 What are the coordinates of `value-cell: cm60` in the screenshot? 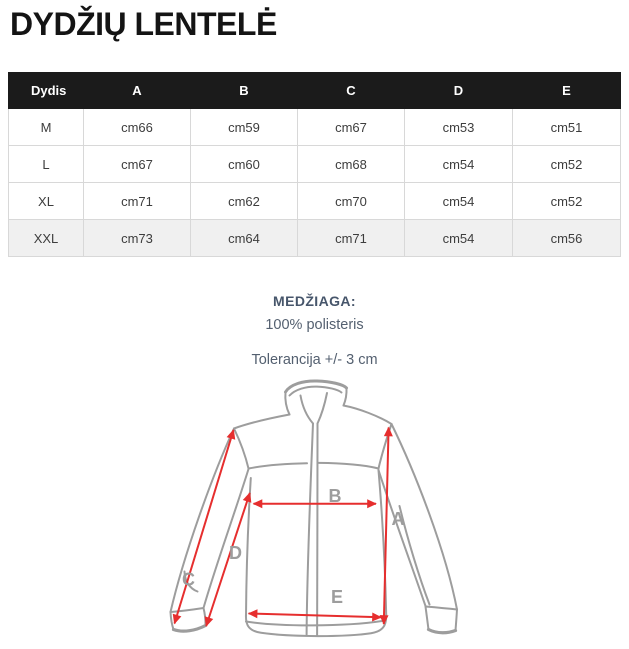 It's located at (244, 164).